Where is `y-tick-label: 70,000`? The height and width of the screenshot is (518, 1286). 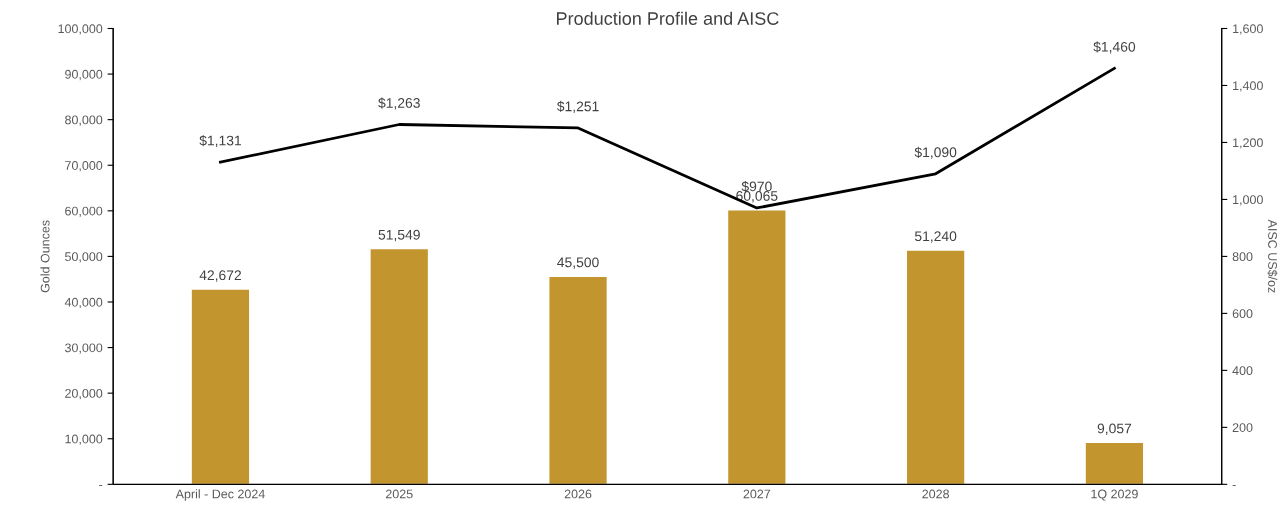
y-tick-label: 70,000 is located at coordinates (84, 166).